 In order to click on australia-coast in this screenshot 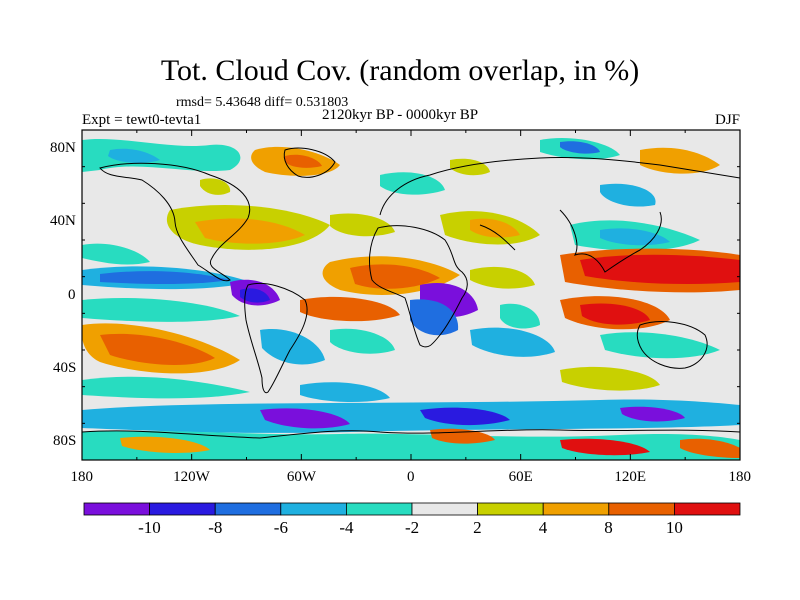, I will do `click(672, 345)`.